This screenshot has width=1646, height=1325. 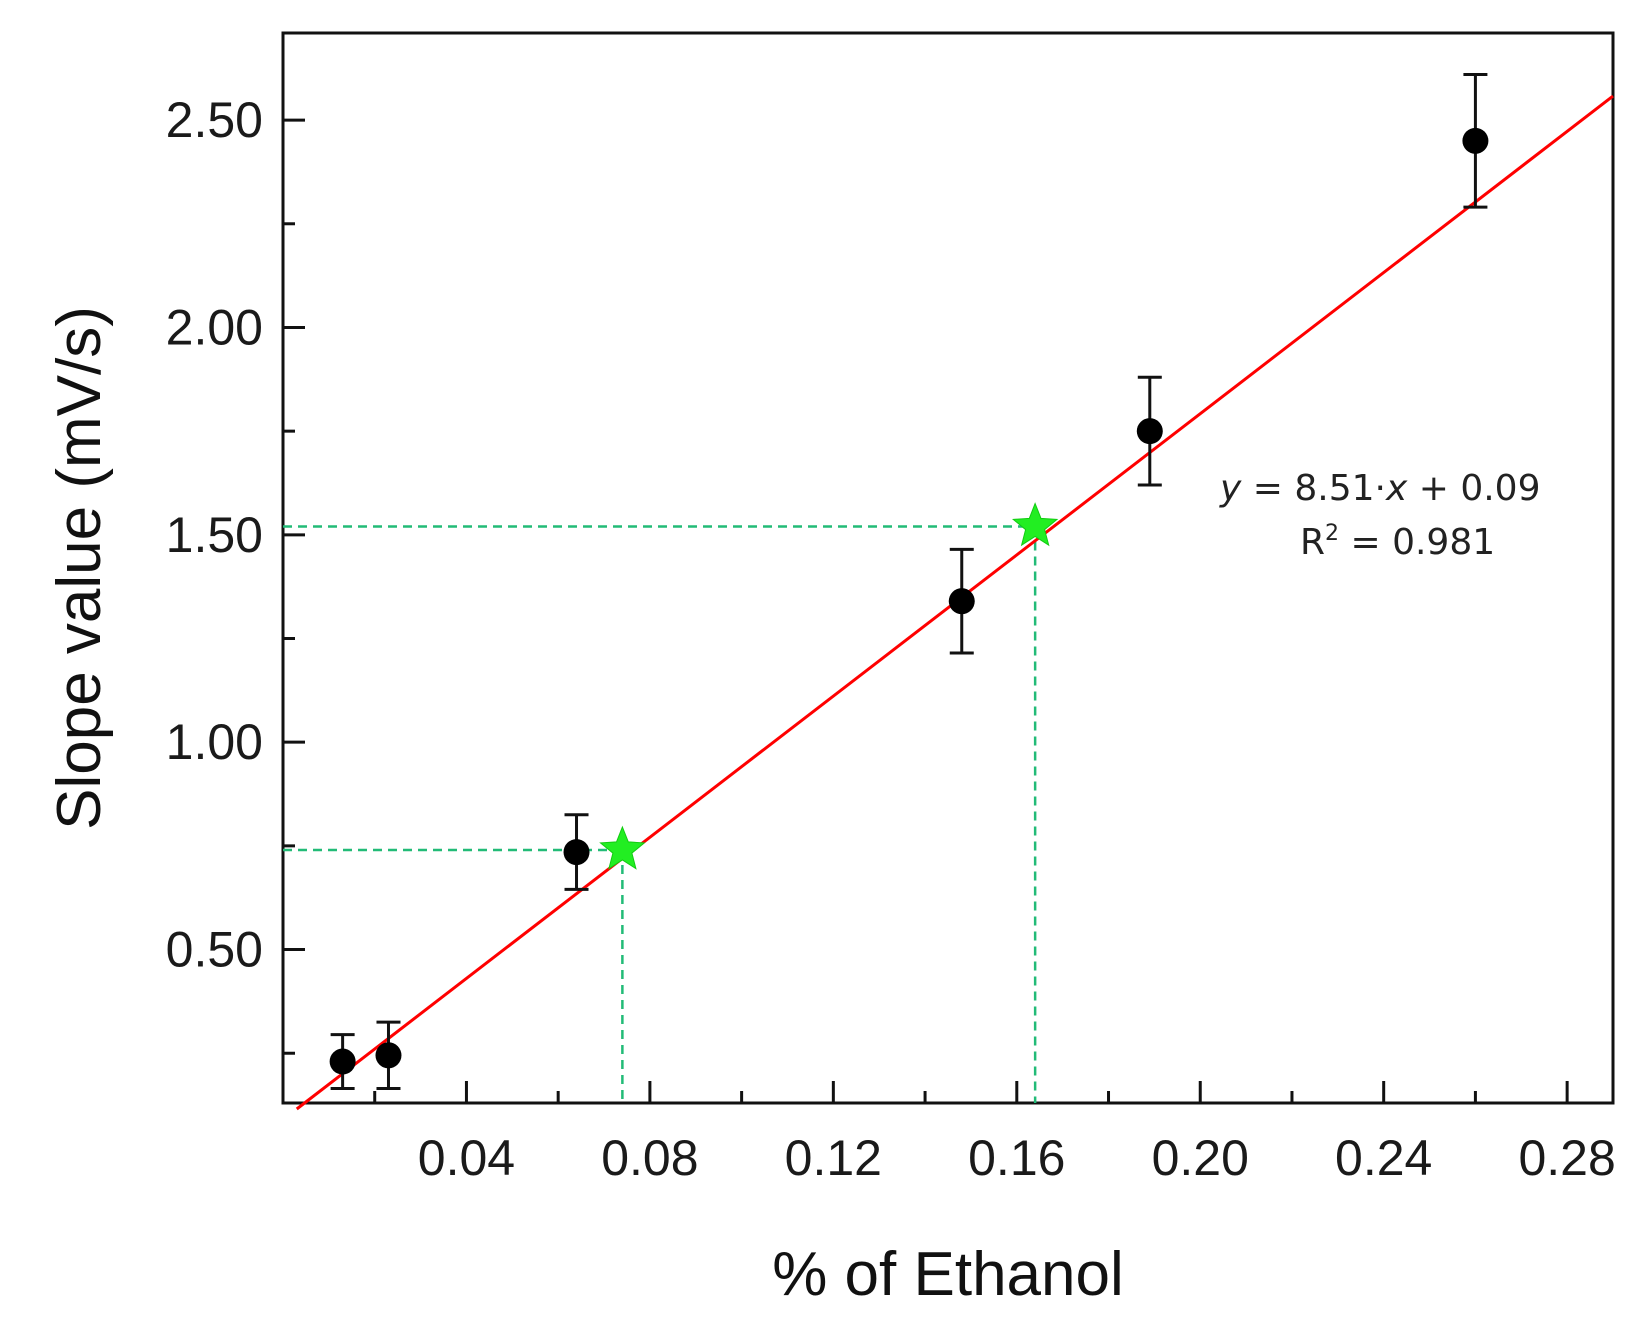 I want to click on x-axis-title: % of Ethanol, so click(x=948, y=1274).